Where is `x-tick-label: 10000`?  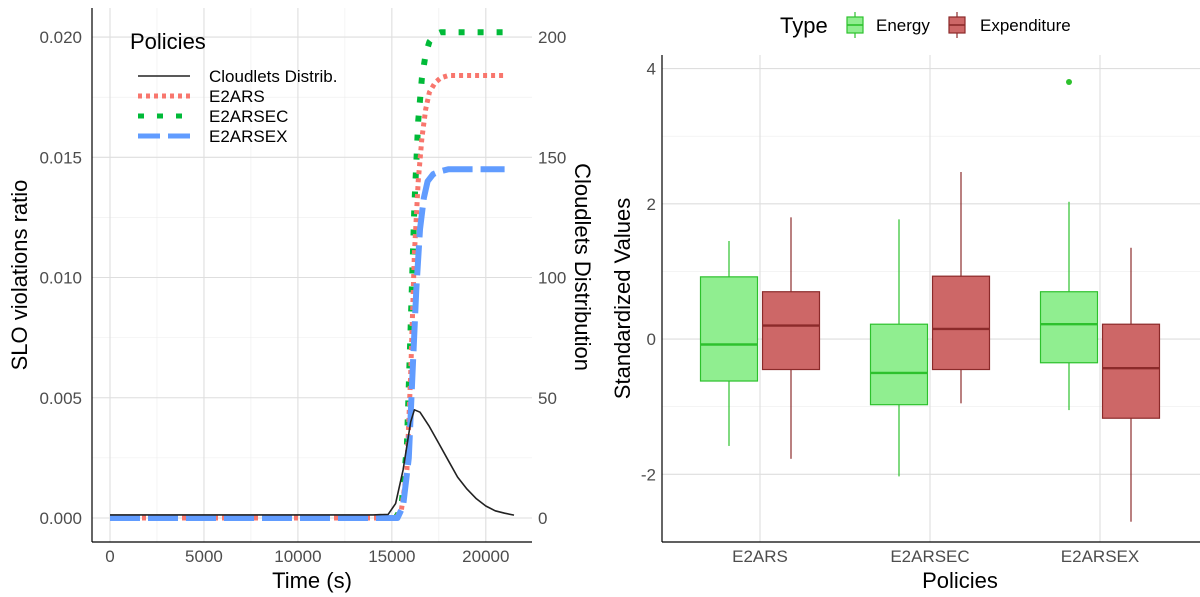 x-tick-label: 10000 is located at coordinates (297, 556).